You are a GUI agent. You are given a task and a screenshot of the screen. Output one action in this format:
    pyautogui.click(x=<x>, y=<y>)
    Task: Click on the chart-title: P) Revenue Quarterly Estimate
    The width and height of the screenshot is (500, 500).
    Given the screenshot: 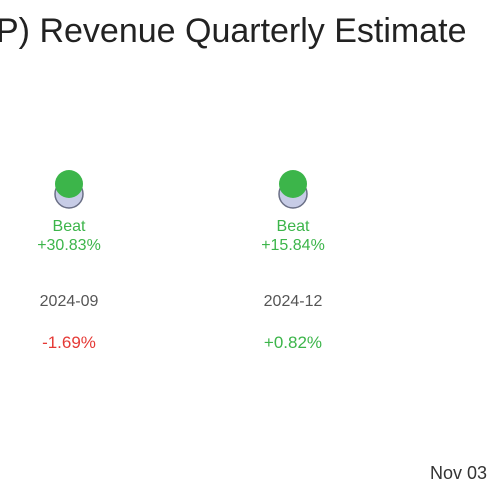 What is the action you would take?
    pyautogui.click(x=233, y=31)
    